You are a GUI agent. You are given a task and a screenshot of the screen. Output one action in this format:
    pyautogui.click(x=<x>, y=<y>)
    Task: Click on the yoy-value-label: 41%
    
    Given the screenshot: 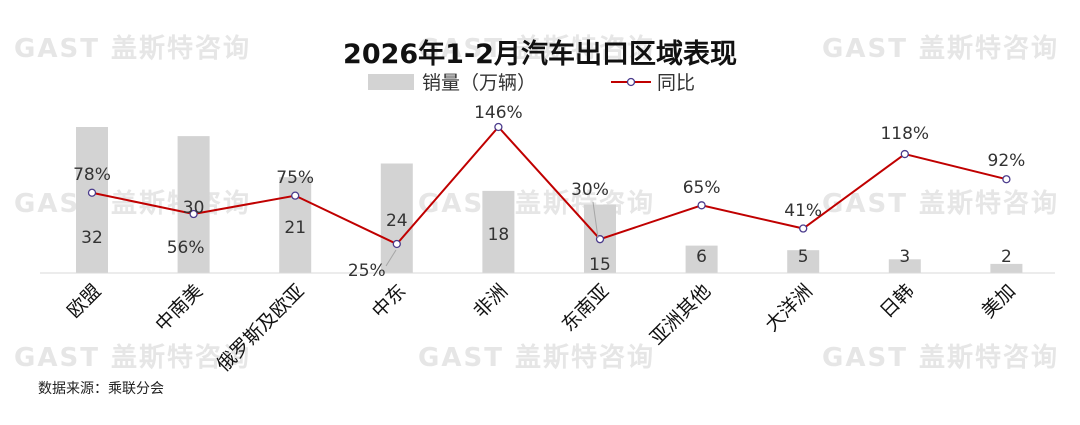 What is the action you would take?
    pyautogui.click(x=803, y=211)
    